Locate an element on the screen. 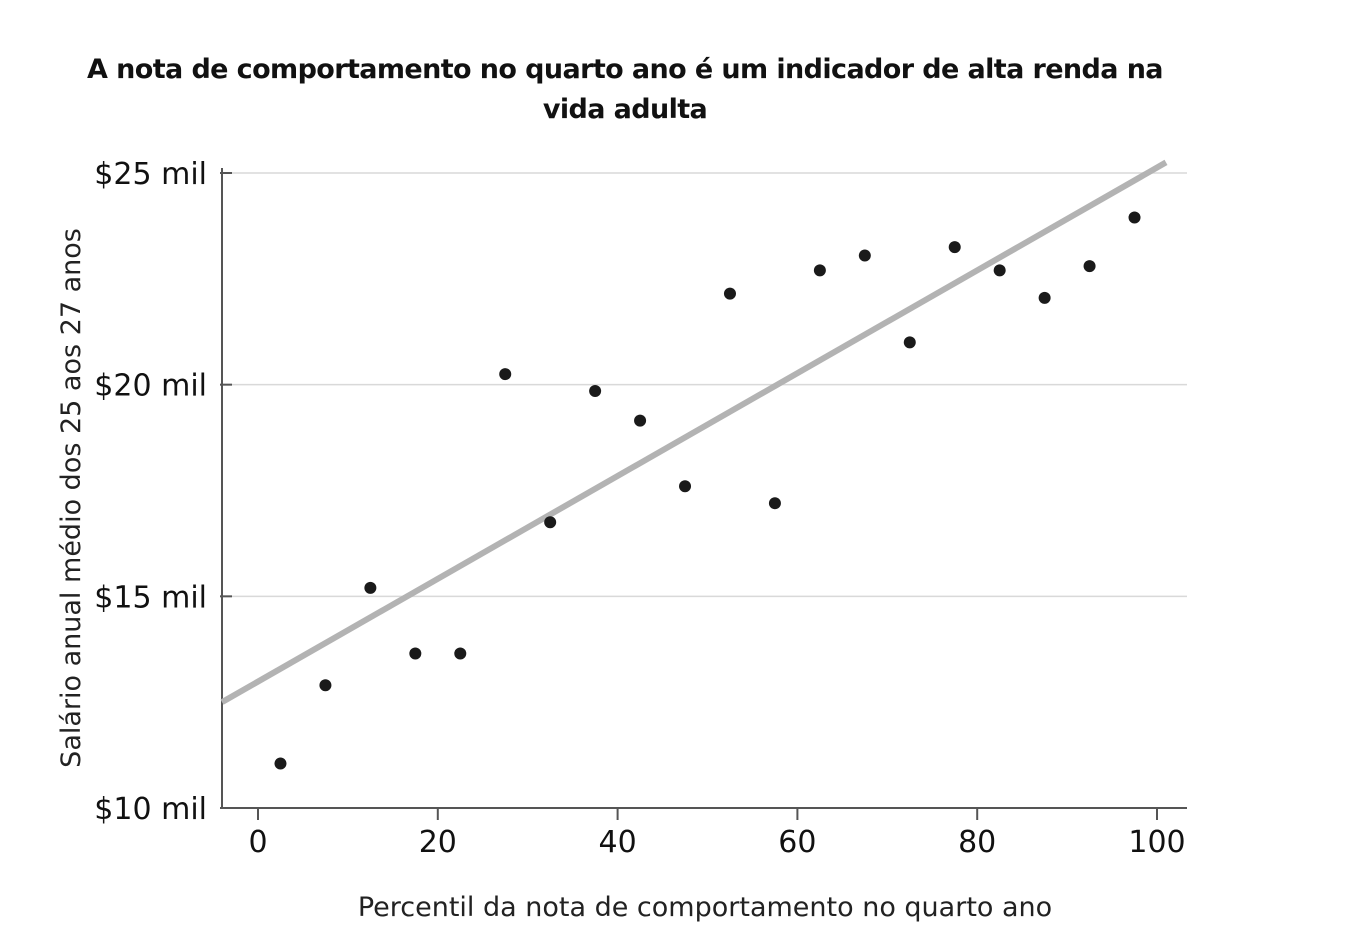 The image size is (1358, 941). y-tick-label: $15 mil is located at coordinates (150, 597).